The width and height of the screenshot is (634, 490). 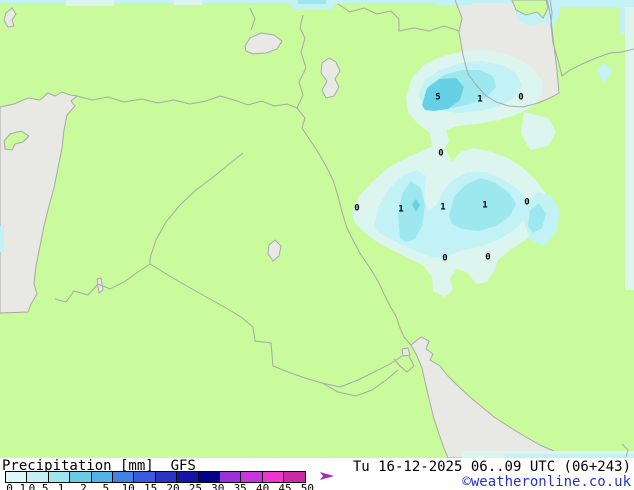 I want to click on legend-tick-label: 40, so click(x=262, y=486).